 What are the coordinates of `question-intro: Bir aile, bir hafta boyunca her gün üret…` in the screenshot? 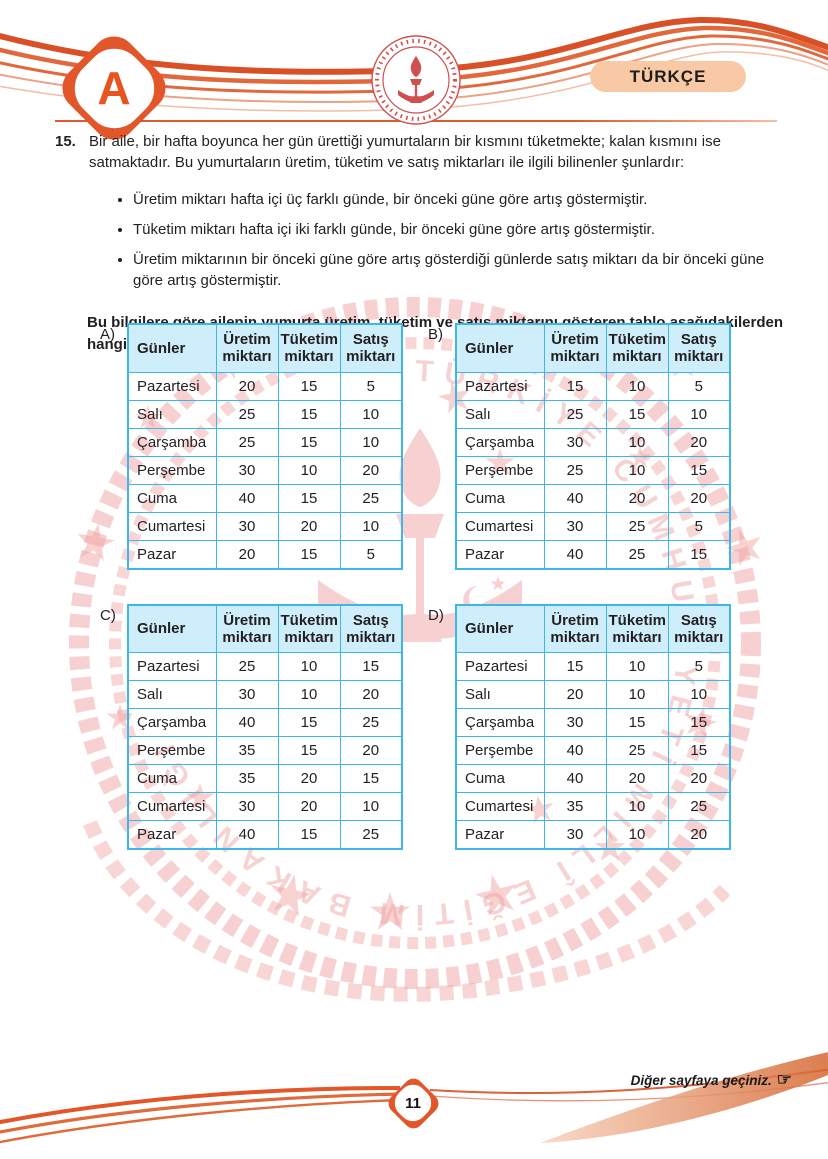 It's located at (405, 152).